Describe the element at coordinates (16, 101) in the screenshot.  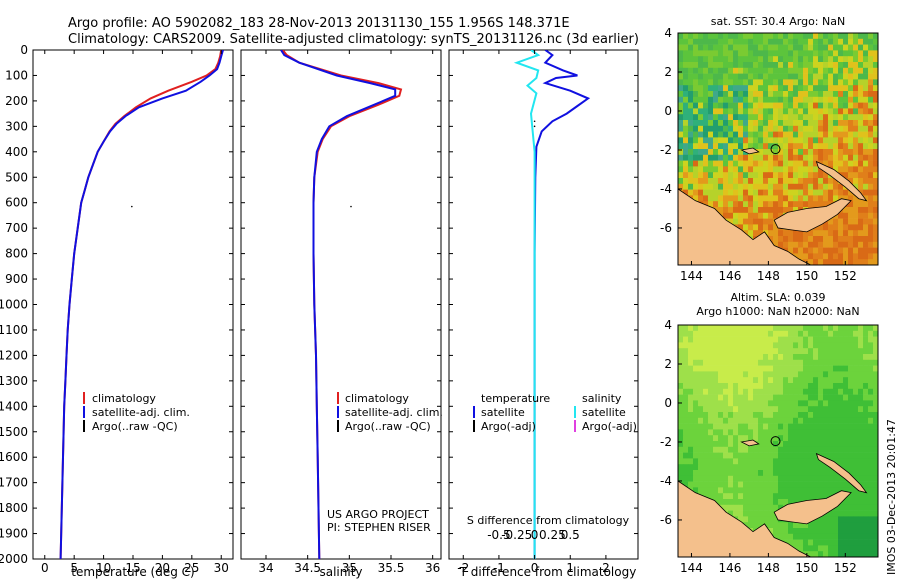
I see `depth-tick-label: 200` at that location.